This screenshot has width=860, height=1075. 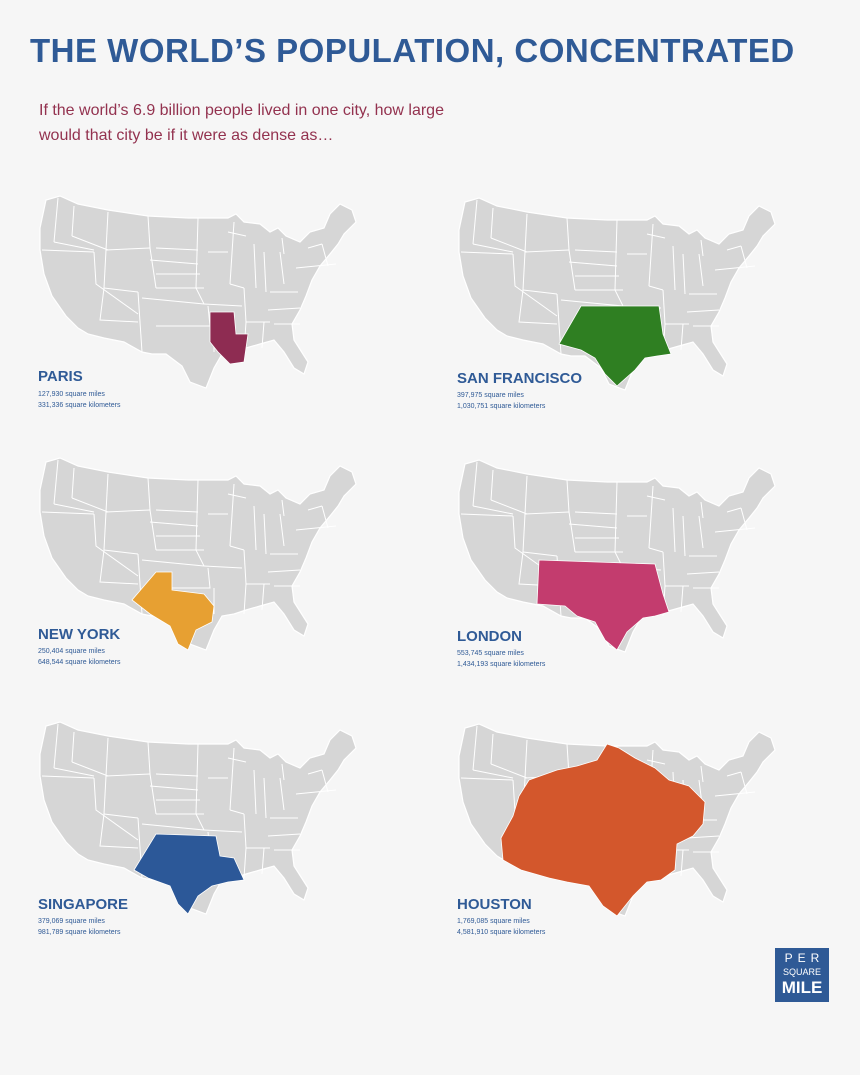 I want to click on logo-line-2: SQUARE, so click(x=801, y=972).